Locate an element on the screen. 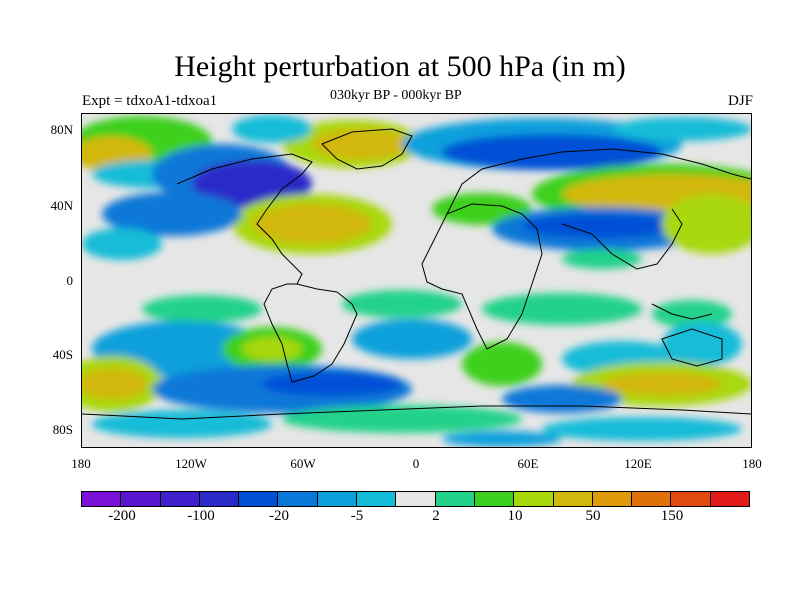 The width and height of the screenshot is (800, 600). lon-label-120e: 120E is located at coordinates (638, 463).